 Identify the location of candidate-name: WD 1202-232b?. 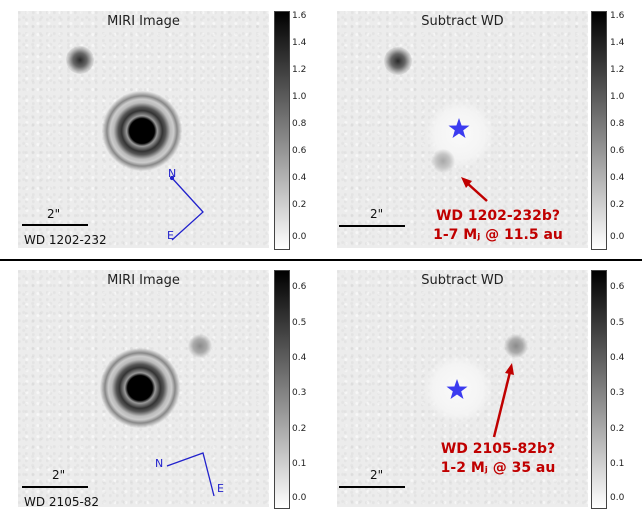
(498, 216).